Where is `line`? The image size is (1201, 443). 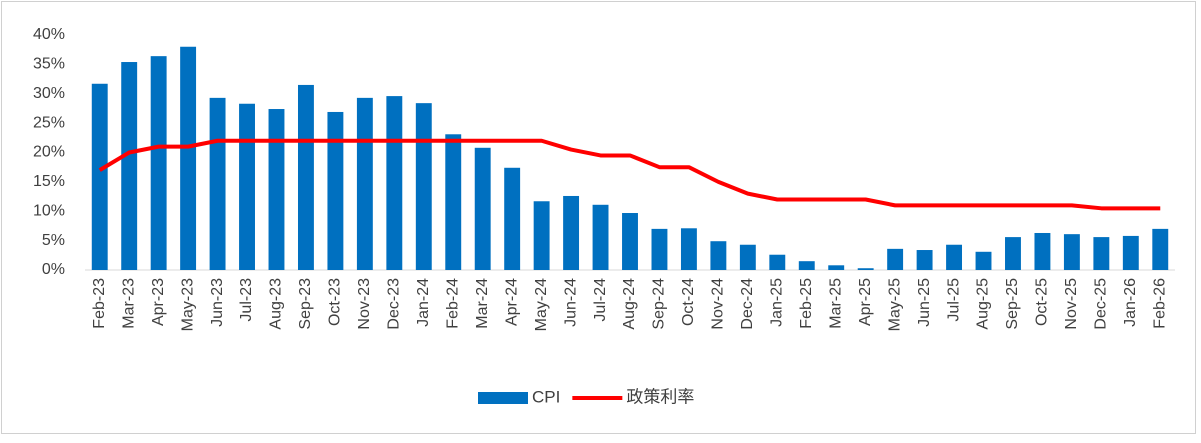
line is located at coordinates (629, 174).